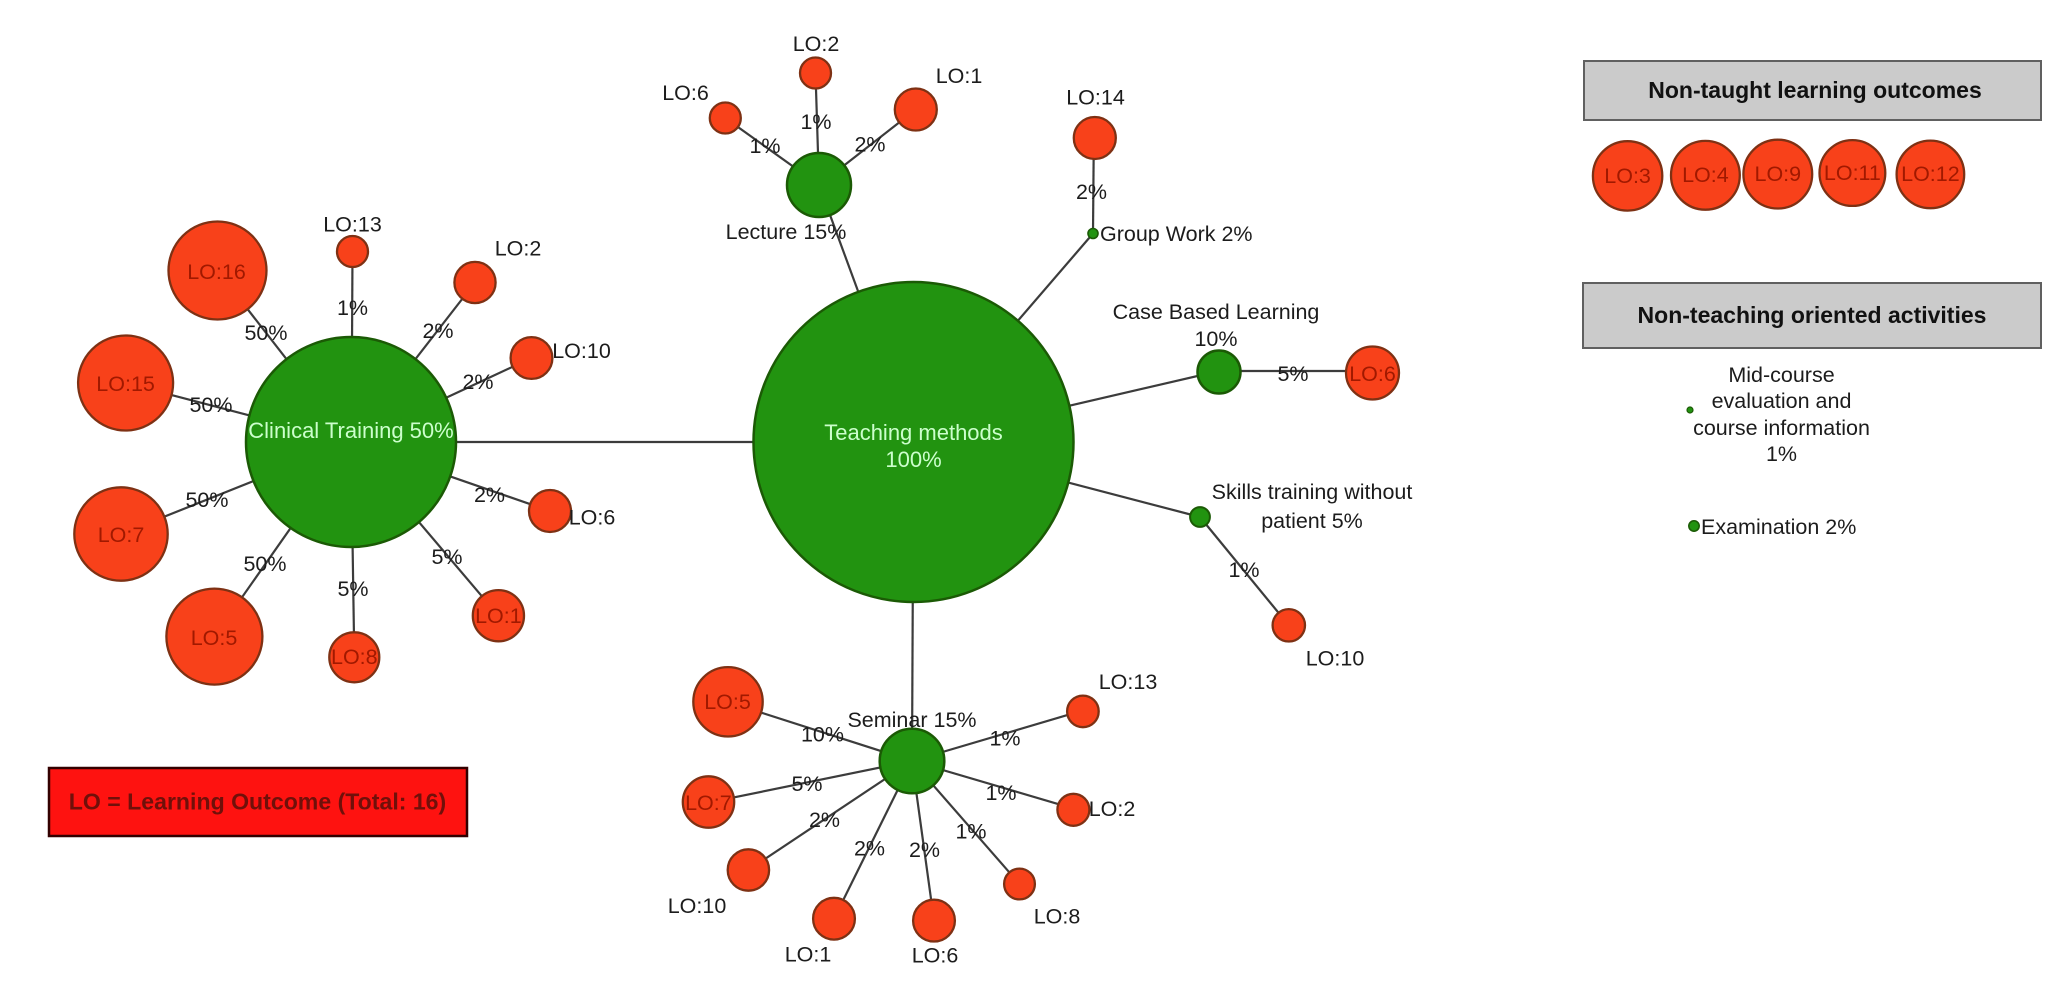 Image resolution: width=2059 pixels, height=1001 pixels. I want to click on svg-text: Mid-course, so click(1781, 375).